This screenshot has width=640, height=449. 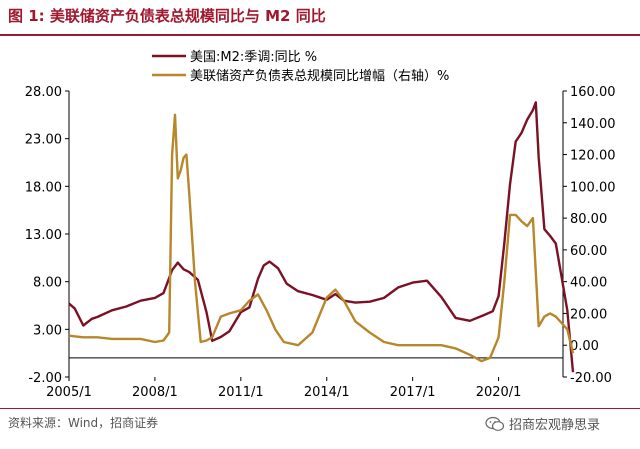 I want to click on x-tick-label: 2014/1, so click(x=327, y=392).